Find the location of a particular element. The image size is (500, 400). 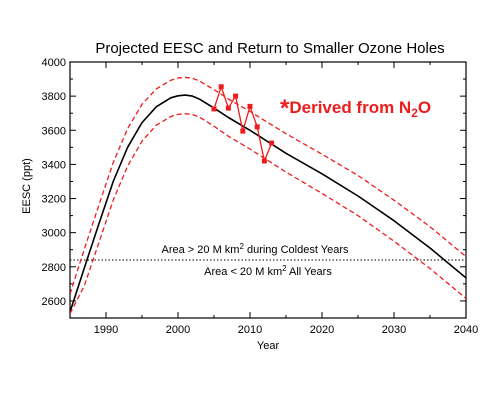

x-axis-label: Year is located at coordinates (268, 346).